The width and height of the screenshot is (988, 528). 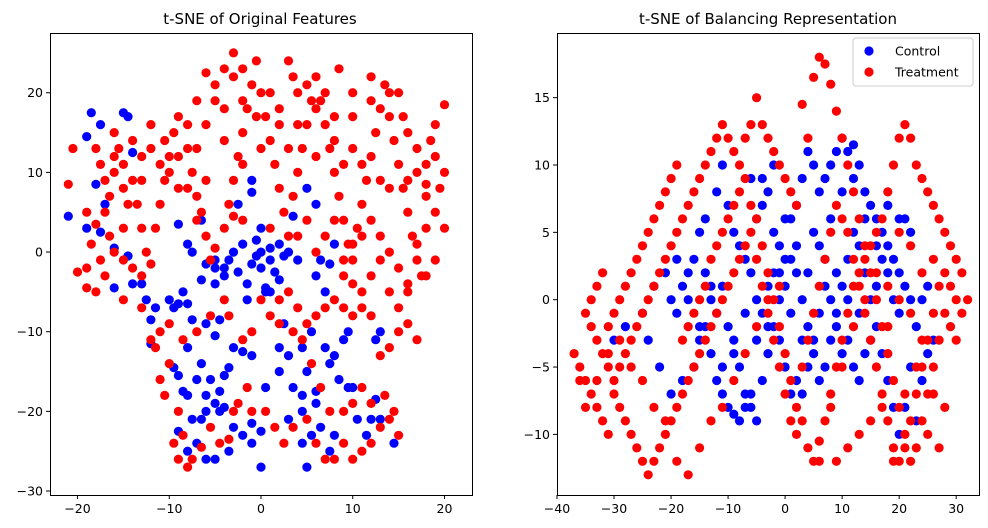 What do you see at coordinates (557, 508) in the screenshot?
I see `right-plot-x-tick-label: −40` at bounding box center [557, 508].